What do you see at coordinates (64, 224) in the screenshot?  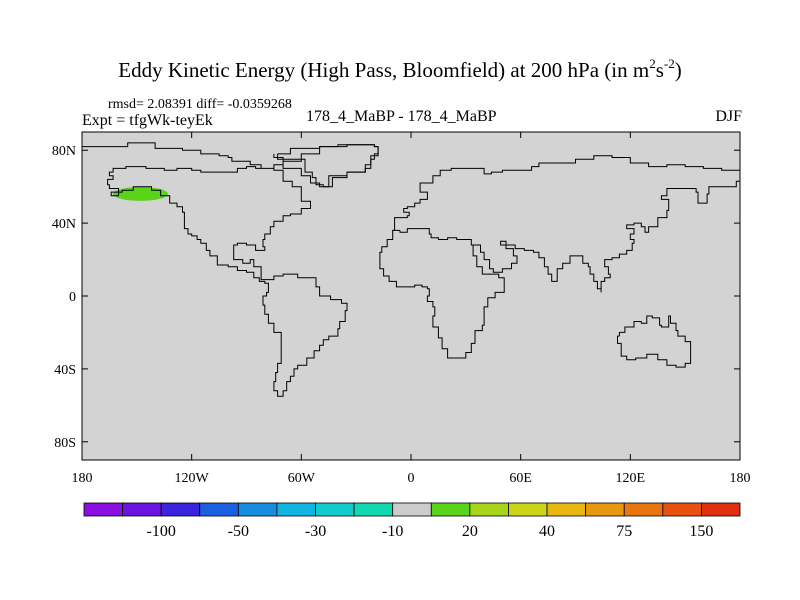 I see `y-tick-label: 40N` at bounding box center [64, 224].